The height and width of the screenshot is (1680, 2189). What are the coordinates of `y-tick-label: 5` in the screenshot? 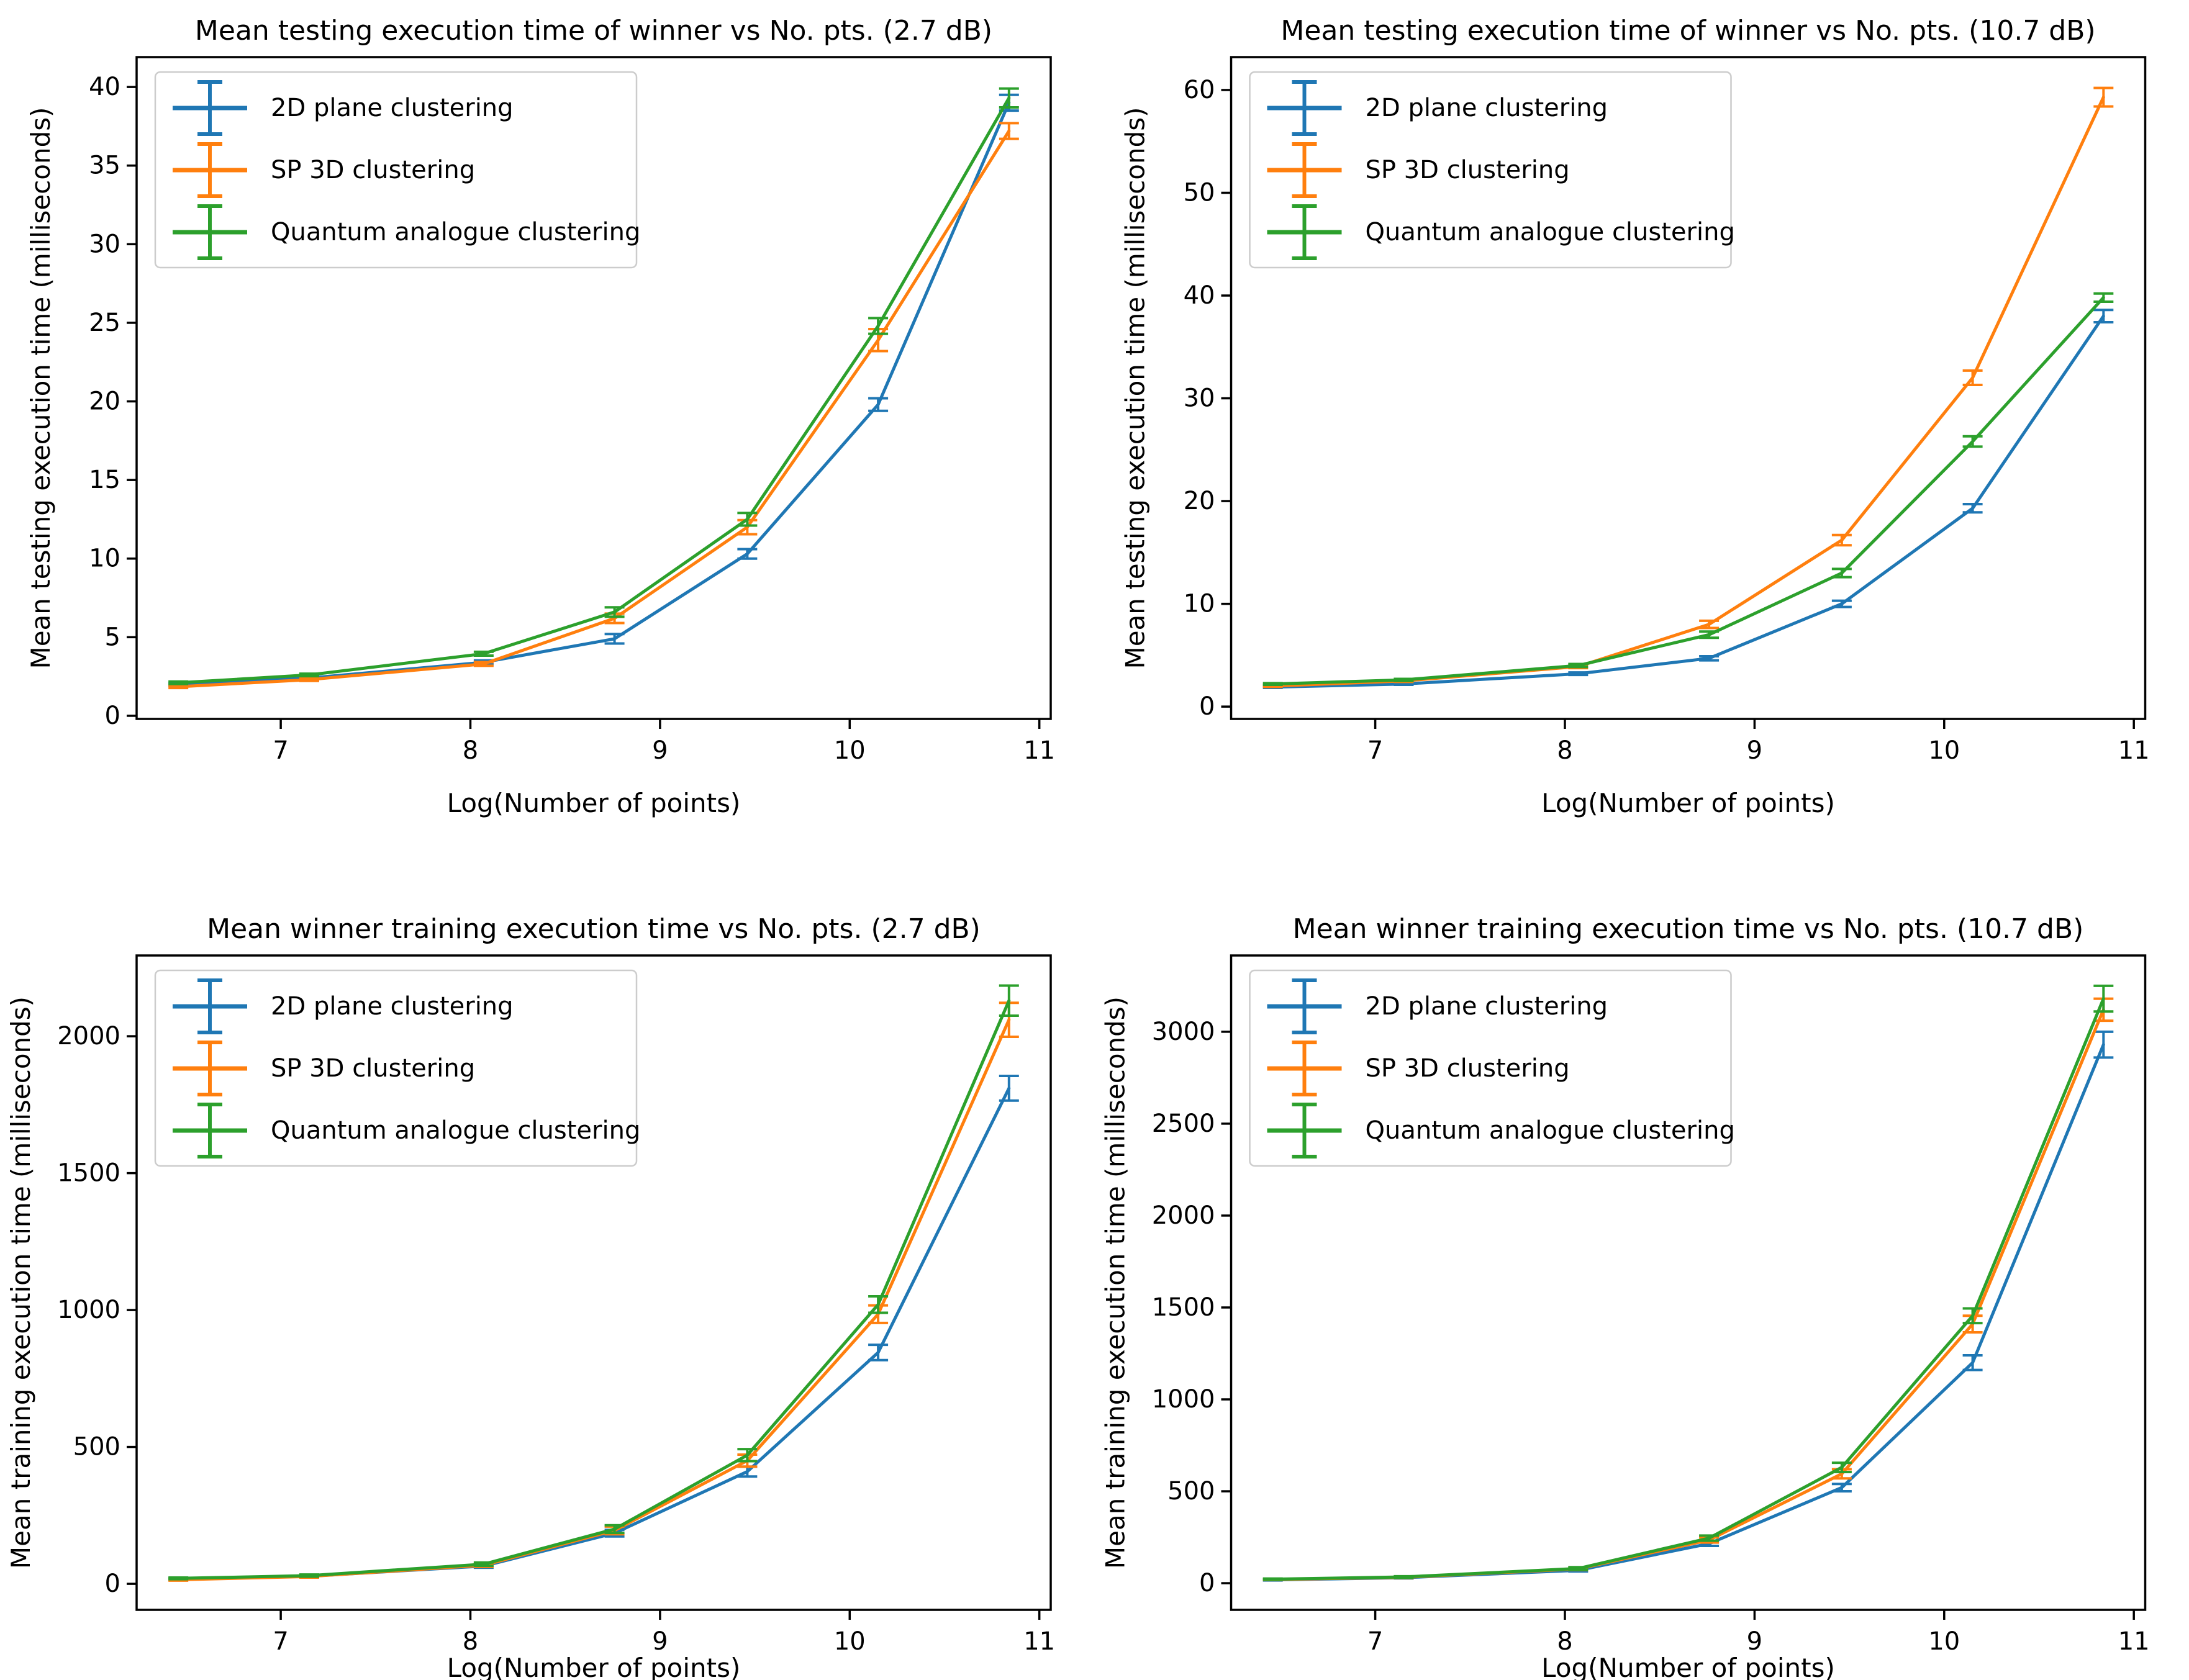 It's located at (112, 637).